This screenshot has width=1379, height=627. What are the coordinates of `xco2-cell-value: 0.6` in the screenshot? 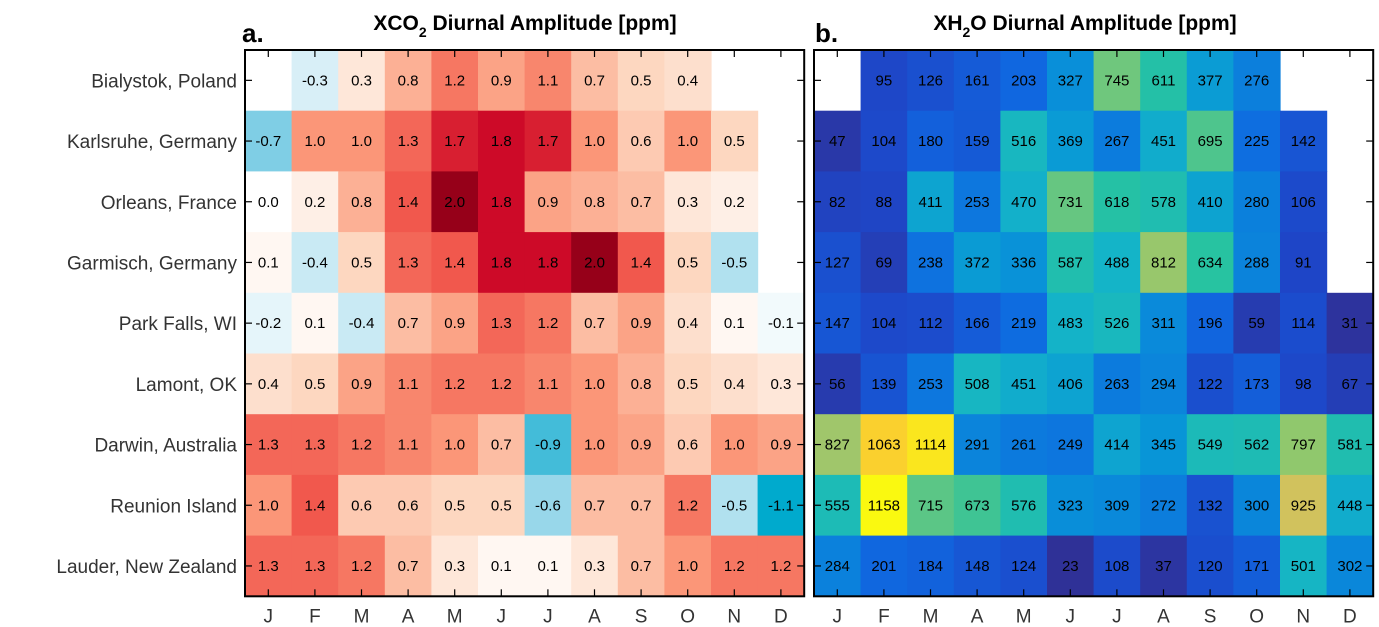 It's located at (361, 505).